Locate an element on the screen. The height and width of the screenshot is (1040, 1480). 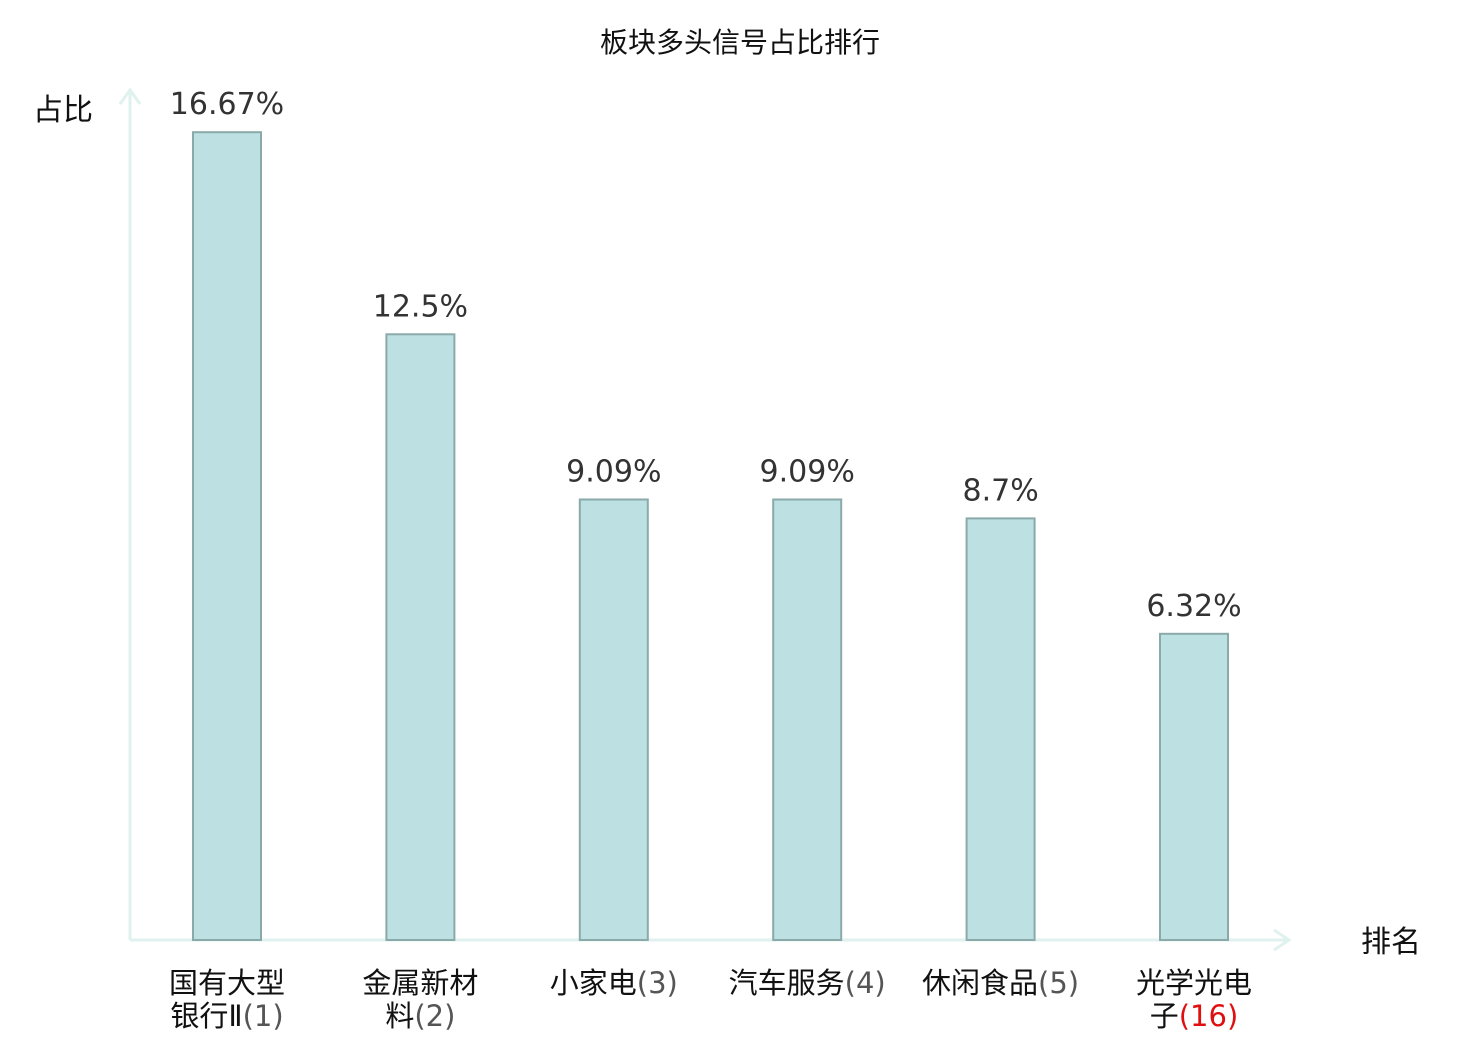
category-rank: (16) is located at coordinates (1209, 1016).